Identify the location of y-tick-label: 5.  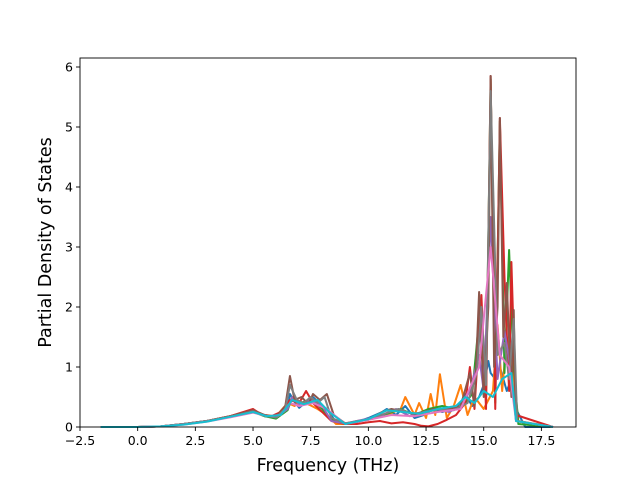
(69, 127).